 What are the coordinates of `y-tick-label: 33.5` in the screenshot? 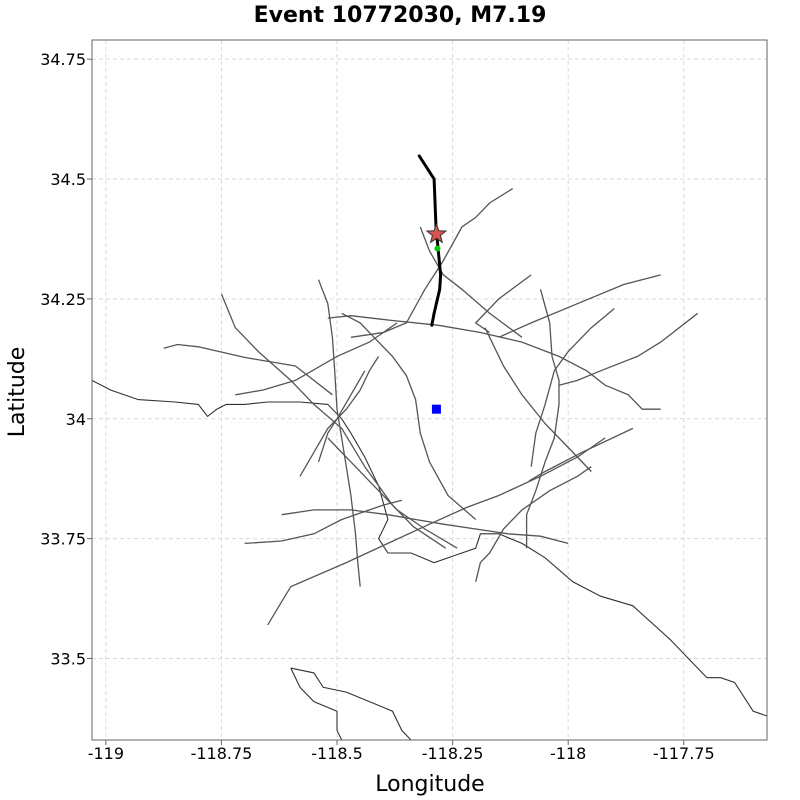 It's located at (68, 658).